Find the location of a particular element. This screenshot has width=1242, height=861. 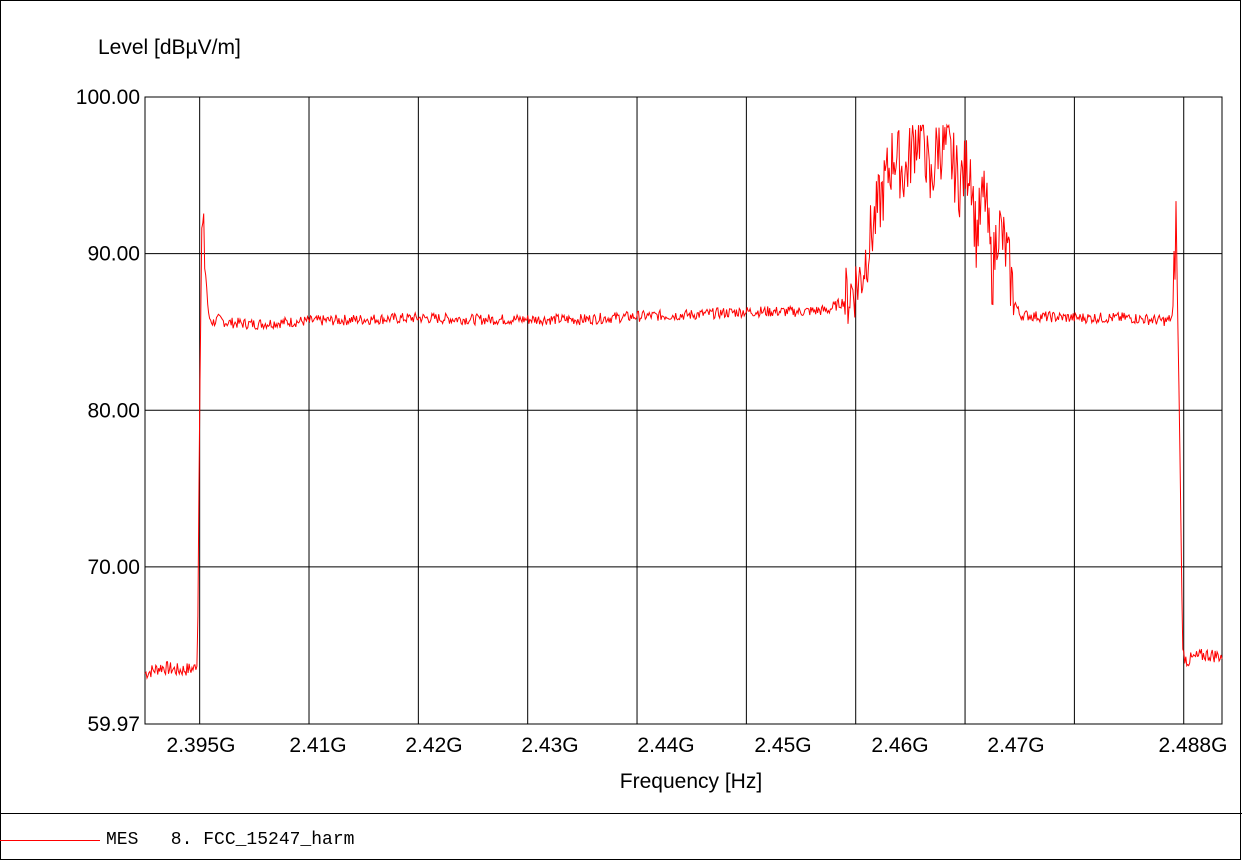

x-tick-label: 2.44G is located at coordinates (665, 745).